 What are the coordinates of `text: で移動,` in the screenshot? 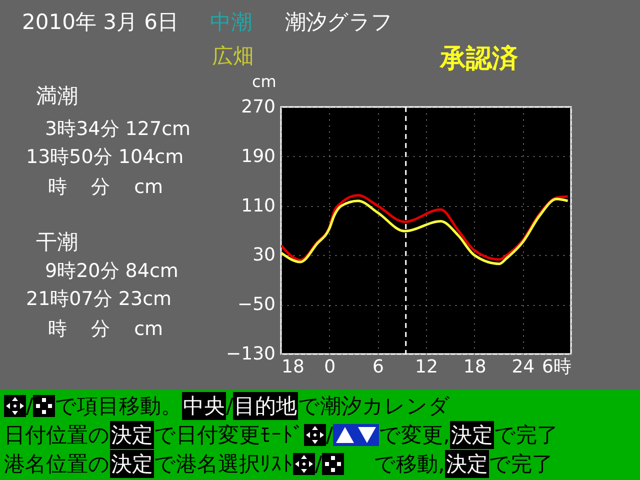 It's located at (409, 464).